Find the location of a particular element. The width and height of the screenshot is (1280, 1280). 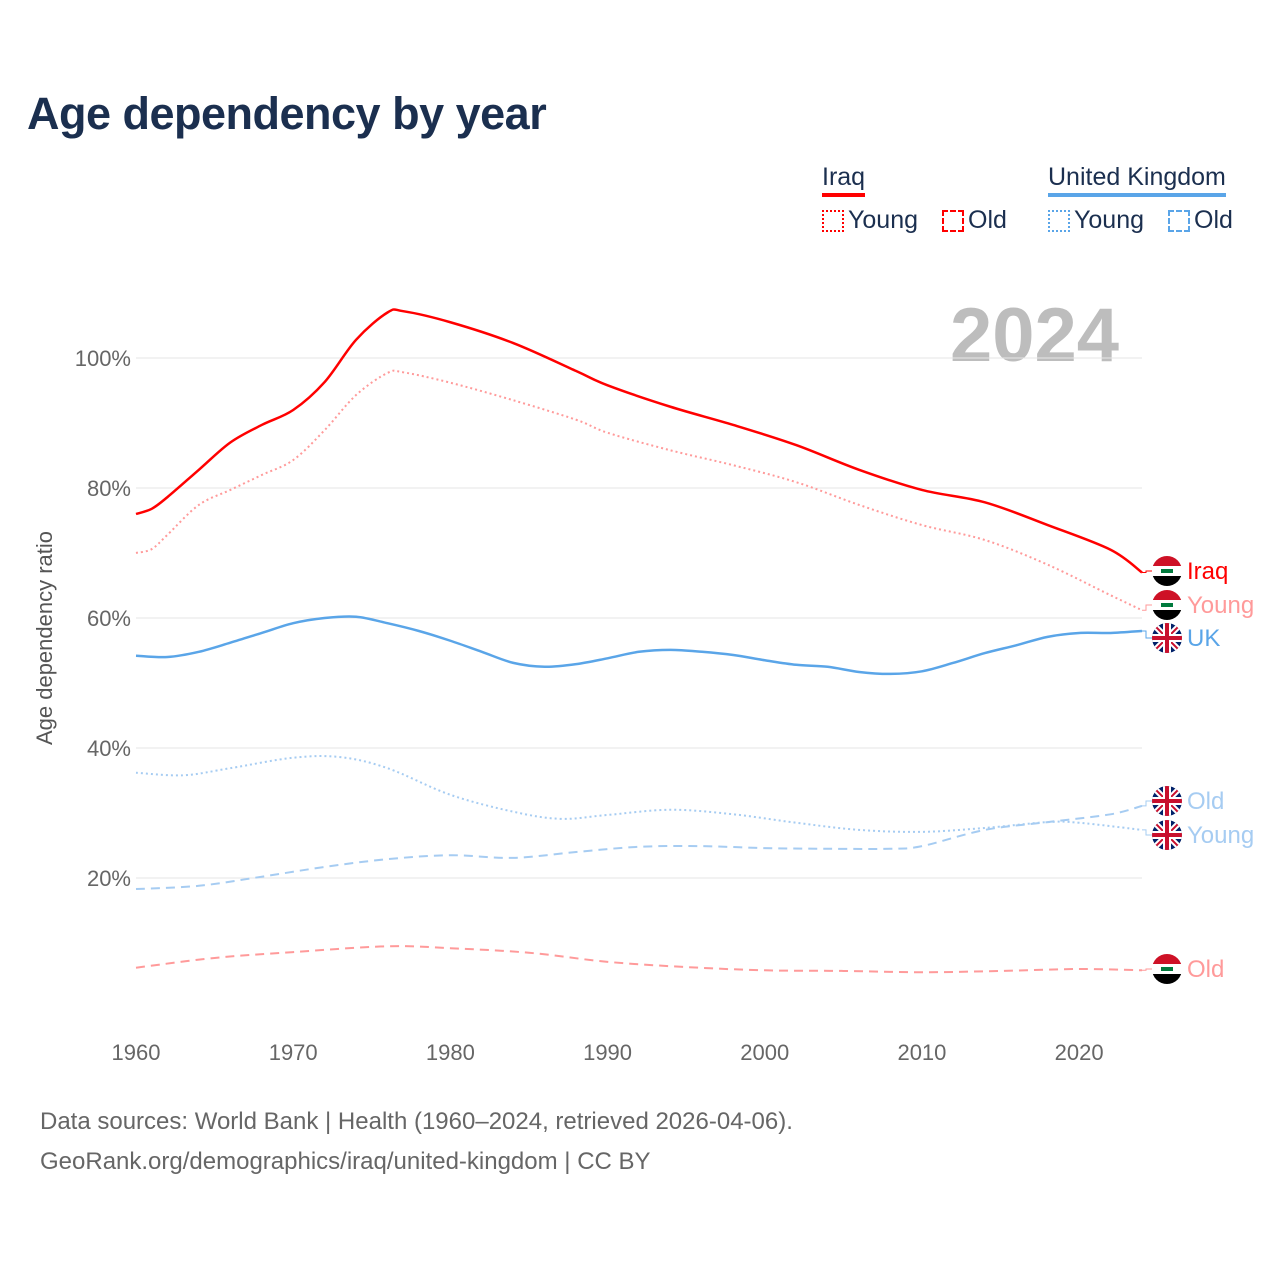

x-tick-label: 1980 is located at coordinates (450, 1052).